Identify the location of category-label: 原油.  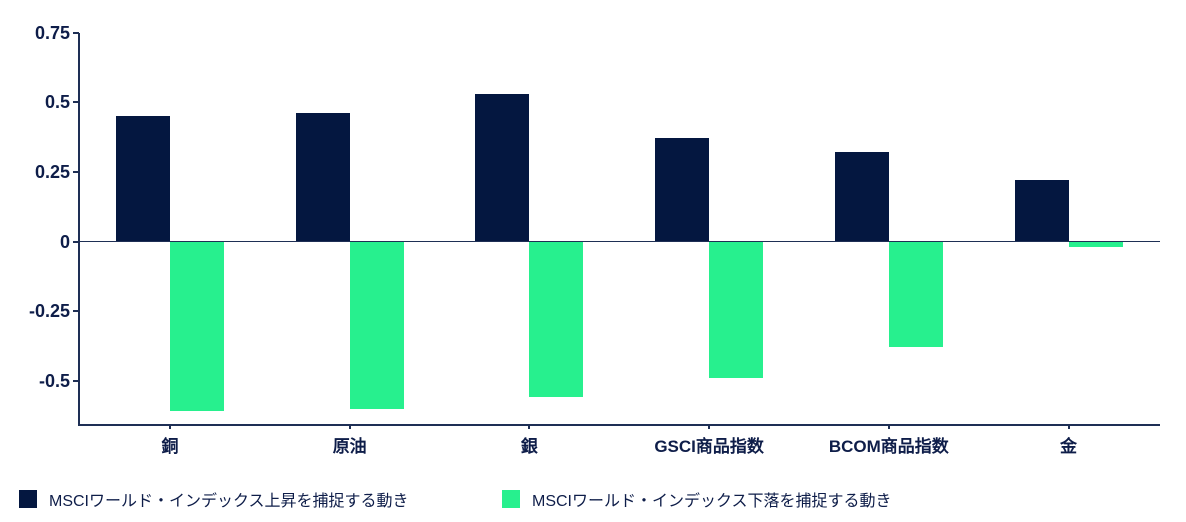
(349, 446).